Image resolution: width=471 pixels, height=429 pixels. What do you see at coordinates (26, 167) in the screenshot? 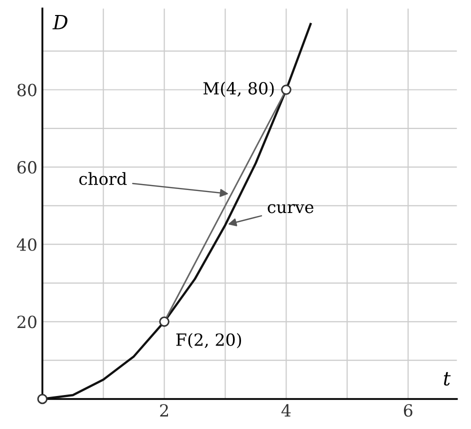
I see `y-tick-label: 60` at bounding box center [26, 167].